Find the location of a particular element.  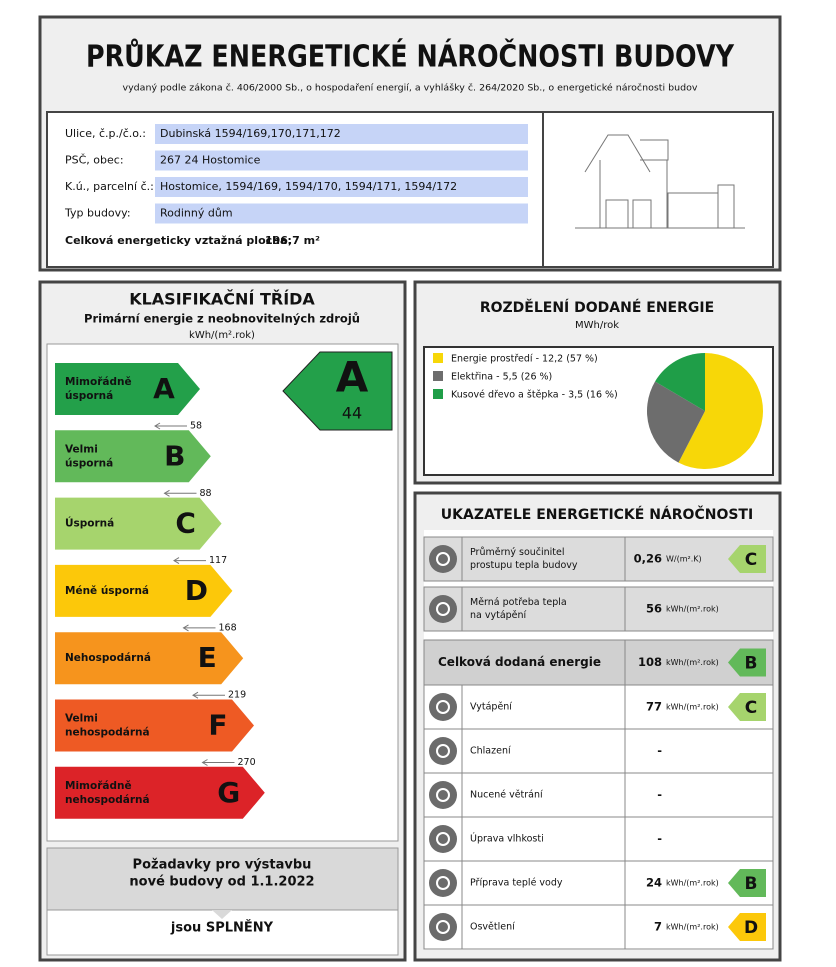

class-letter: G is located at coordinates (228, 792).